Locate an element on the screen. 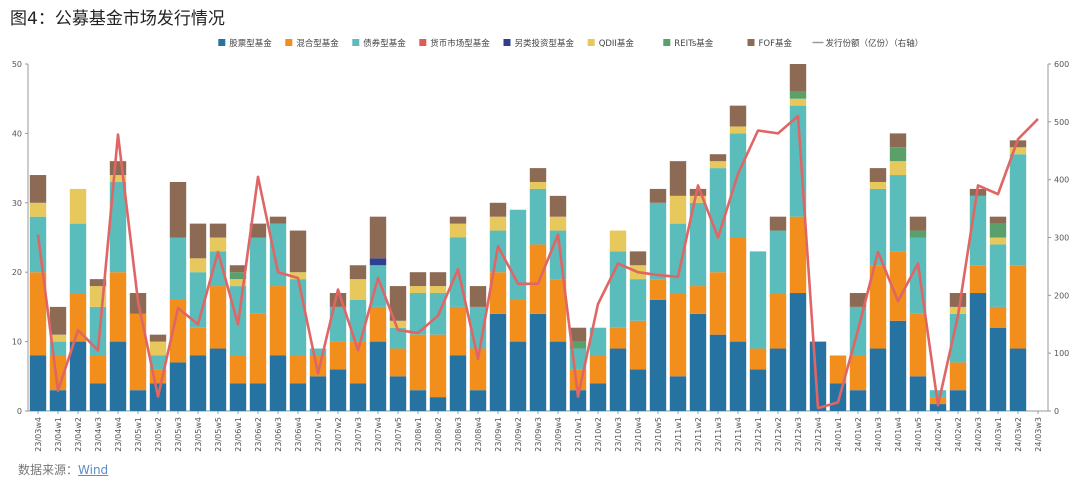 The width and height of the screenshot is (1080, 484). x-tick-label: 23/07w1 is located at coordinates (318, 434).